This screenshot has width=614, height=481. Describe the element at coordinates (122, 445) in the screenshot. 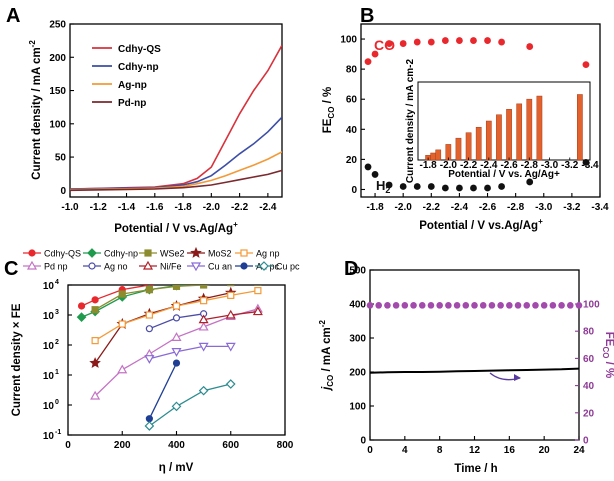

I see `x-tick-label-c: 200` at that location.